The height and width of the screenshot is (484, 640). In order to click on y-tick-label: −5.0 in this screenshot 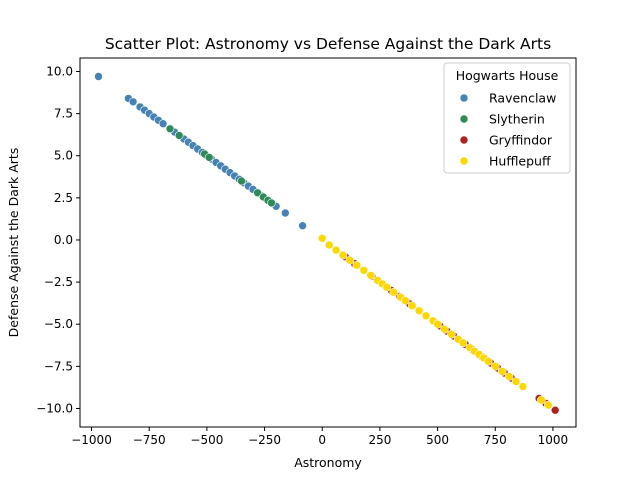, I will do `click(58, 324)`.